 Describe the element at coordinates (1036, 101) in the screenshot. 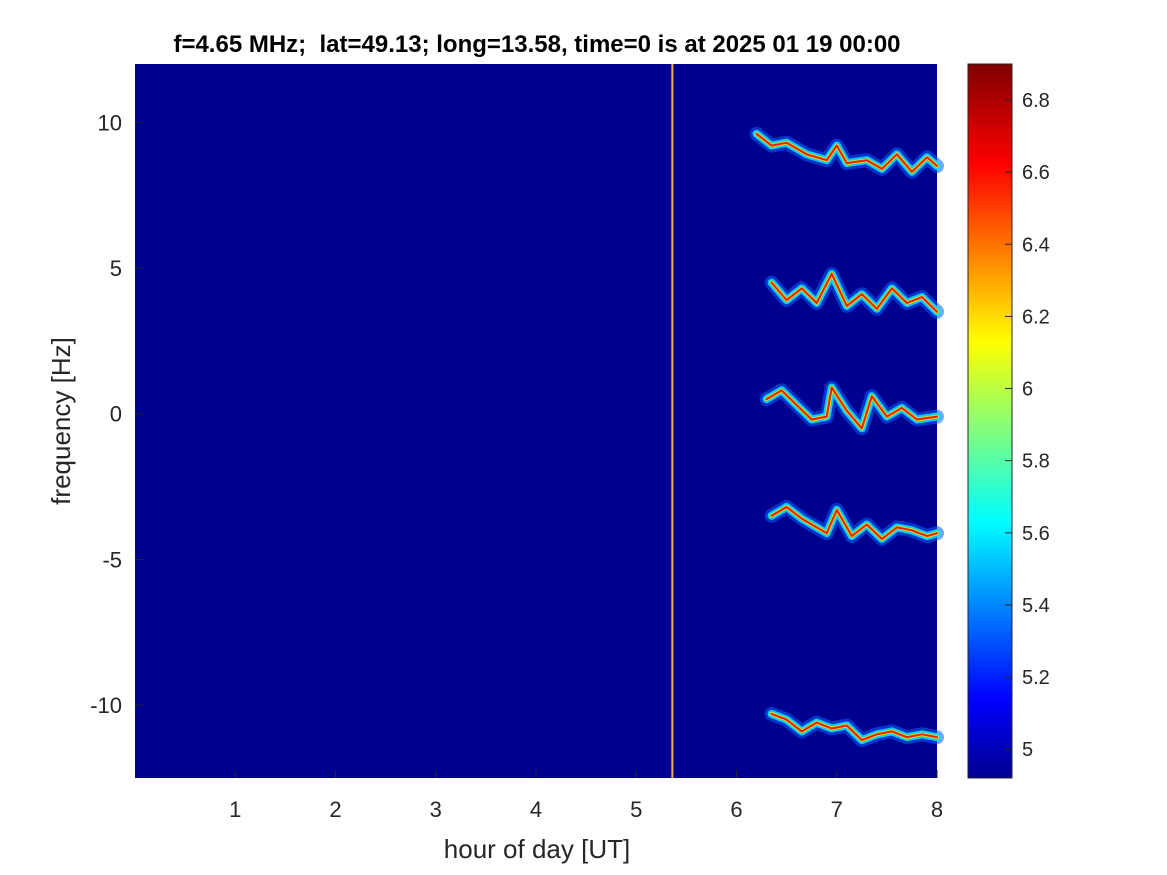

I see `colorbar-tick-label: 6.8` at that location.